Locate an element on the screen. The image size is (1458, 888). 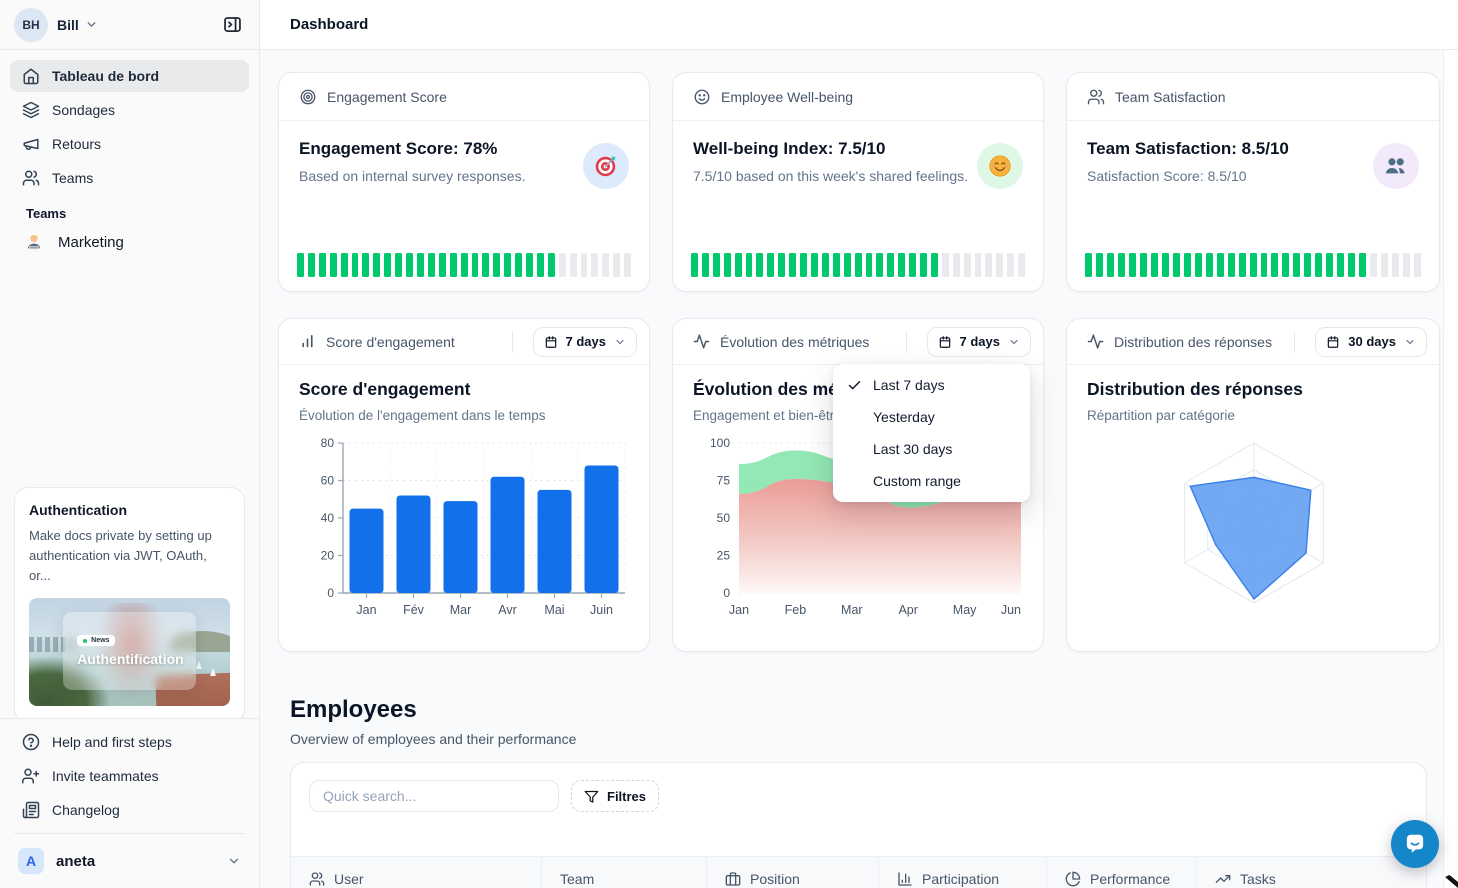
card-header-label: Distribution des réponses is located at coordinates (1193, 341).